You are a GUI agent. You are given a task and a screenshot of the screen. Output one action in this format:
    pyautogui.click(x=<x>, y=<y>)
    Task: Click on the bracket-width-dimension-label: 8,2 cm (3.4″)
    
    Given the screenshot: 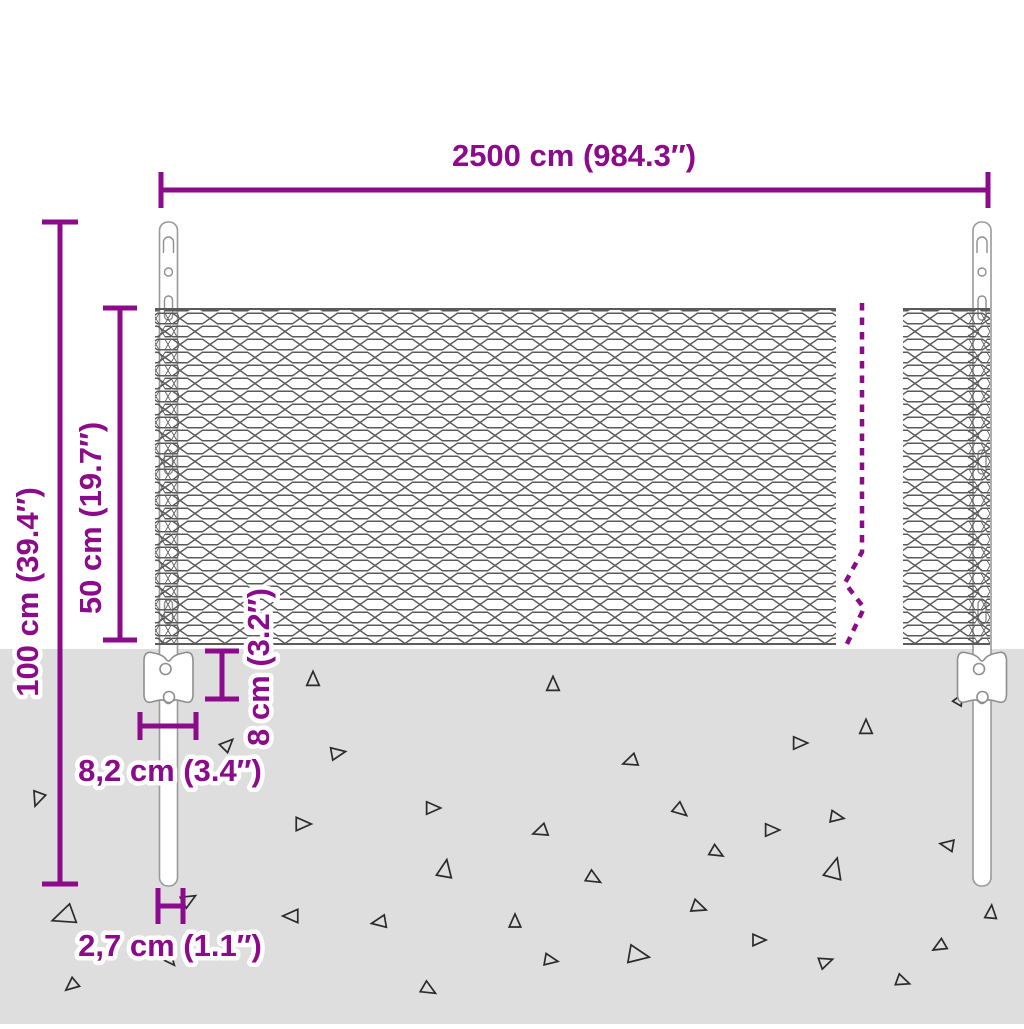 What is the action you would take?
    pyautogui.click(x=170, y=770)
    